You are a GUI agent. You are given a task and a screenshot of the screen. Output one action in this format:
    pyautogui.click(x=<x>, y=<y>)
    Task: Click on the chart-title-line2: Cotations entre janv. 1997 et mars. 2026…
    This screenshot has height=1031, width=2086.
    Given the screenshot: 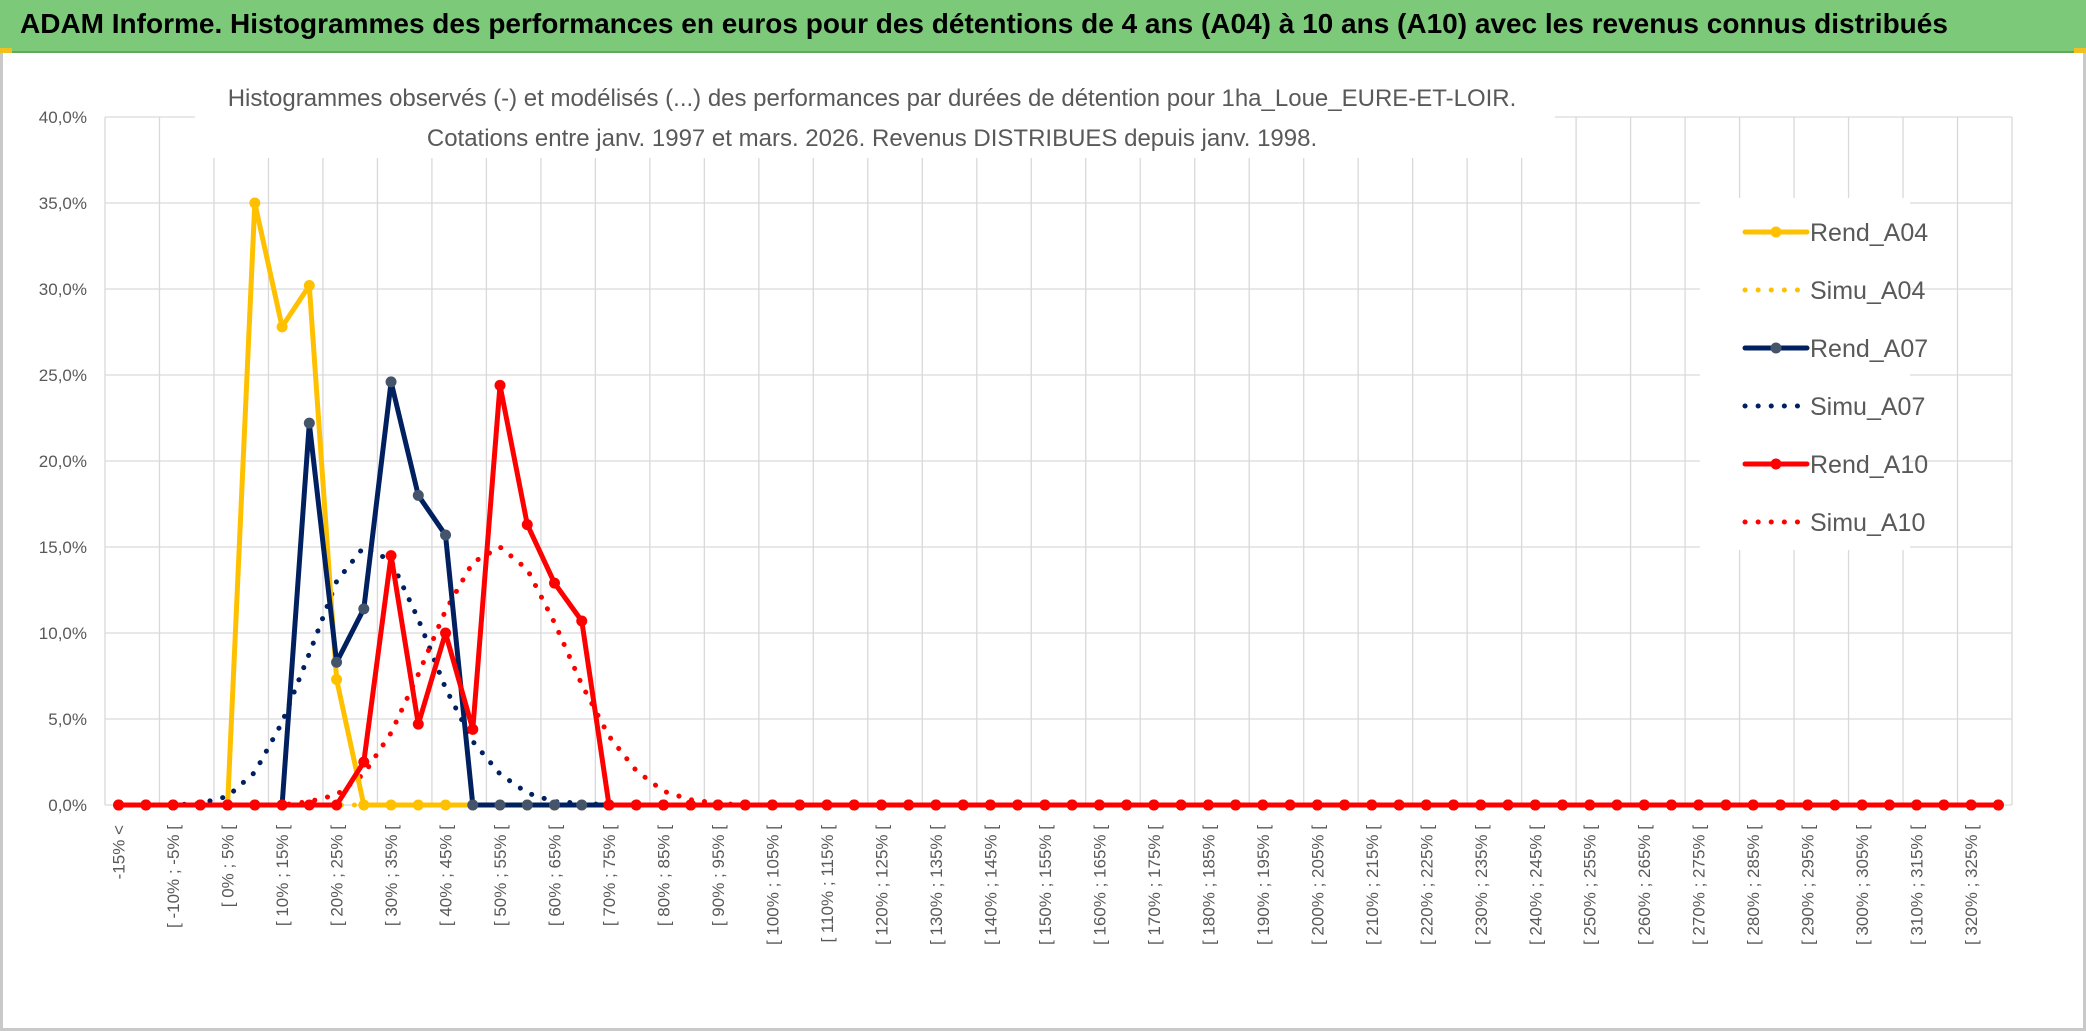 What is the action you would take?
    pyautogui.click(x=872, y=138)
    